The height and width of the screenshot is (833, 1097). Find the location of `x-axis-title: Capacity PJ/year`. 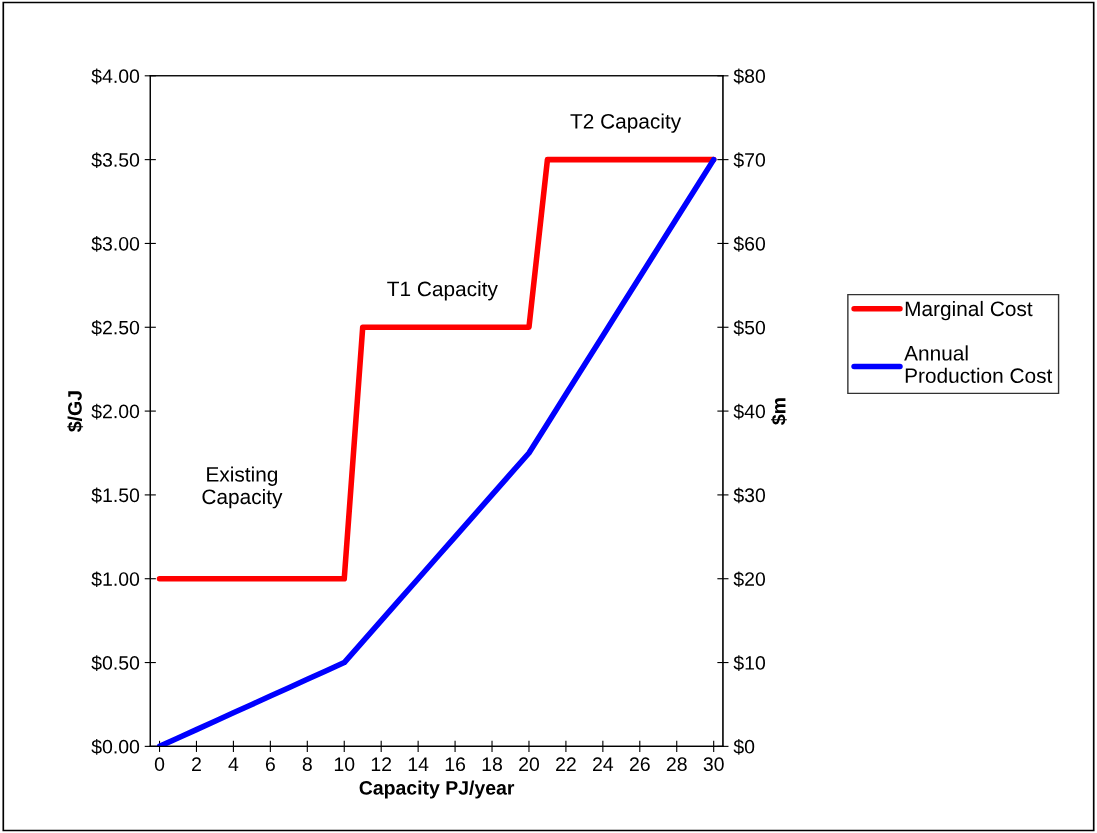

x-axis-title: Capacity PJ/year is located at coordinates (437, 789).